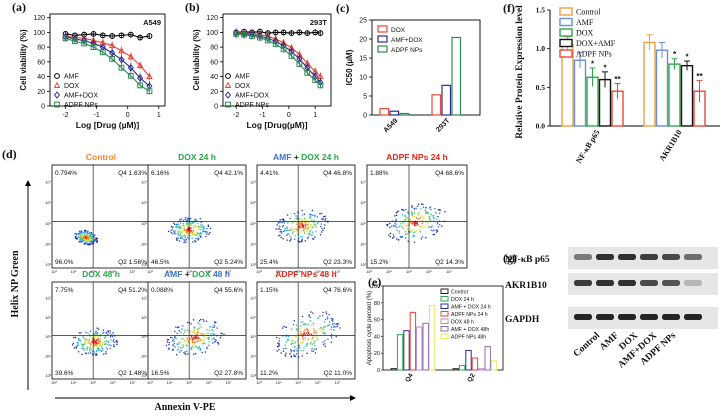 The width and height of the screenshot is (725, 416). Describe the element at coordinates (363, 183) in the screenshot. I see `y-tick-label: 10⁷` at that location.